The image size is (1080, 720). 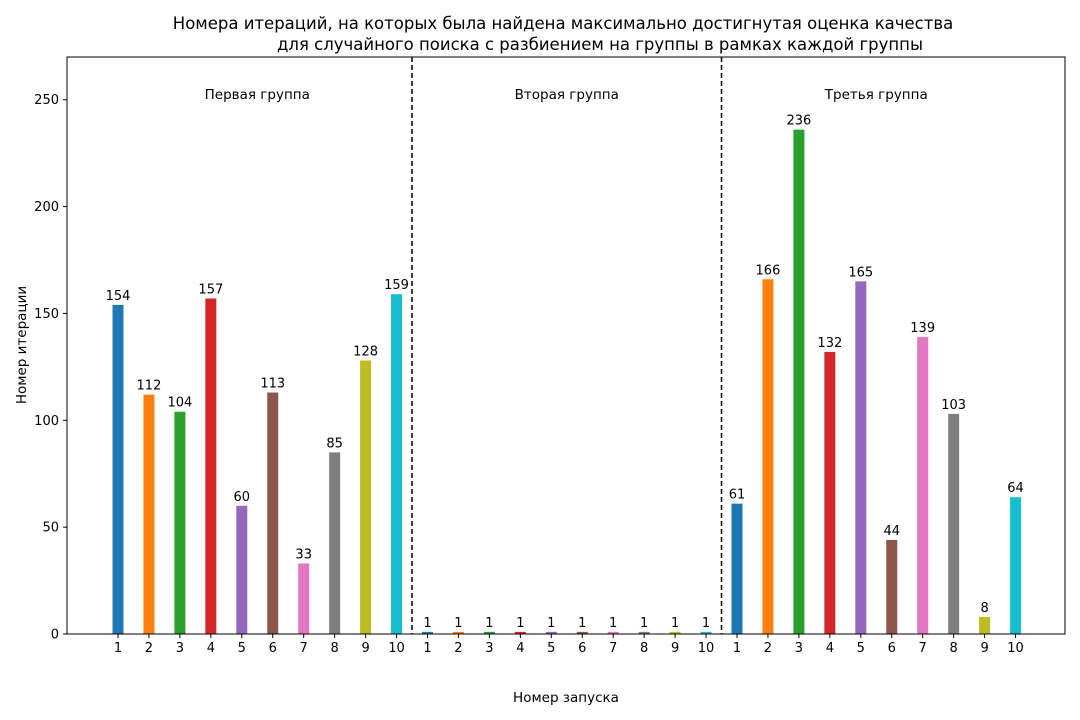 What do you see at coordinates (46, 100) in the screenshot?
I see `y-tick-label: 250` at bounding box center [46, 100].